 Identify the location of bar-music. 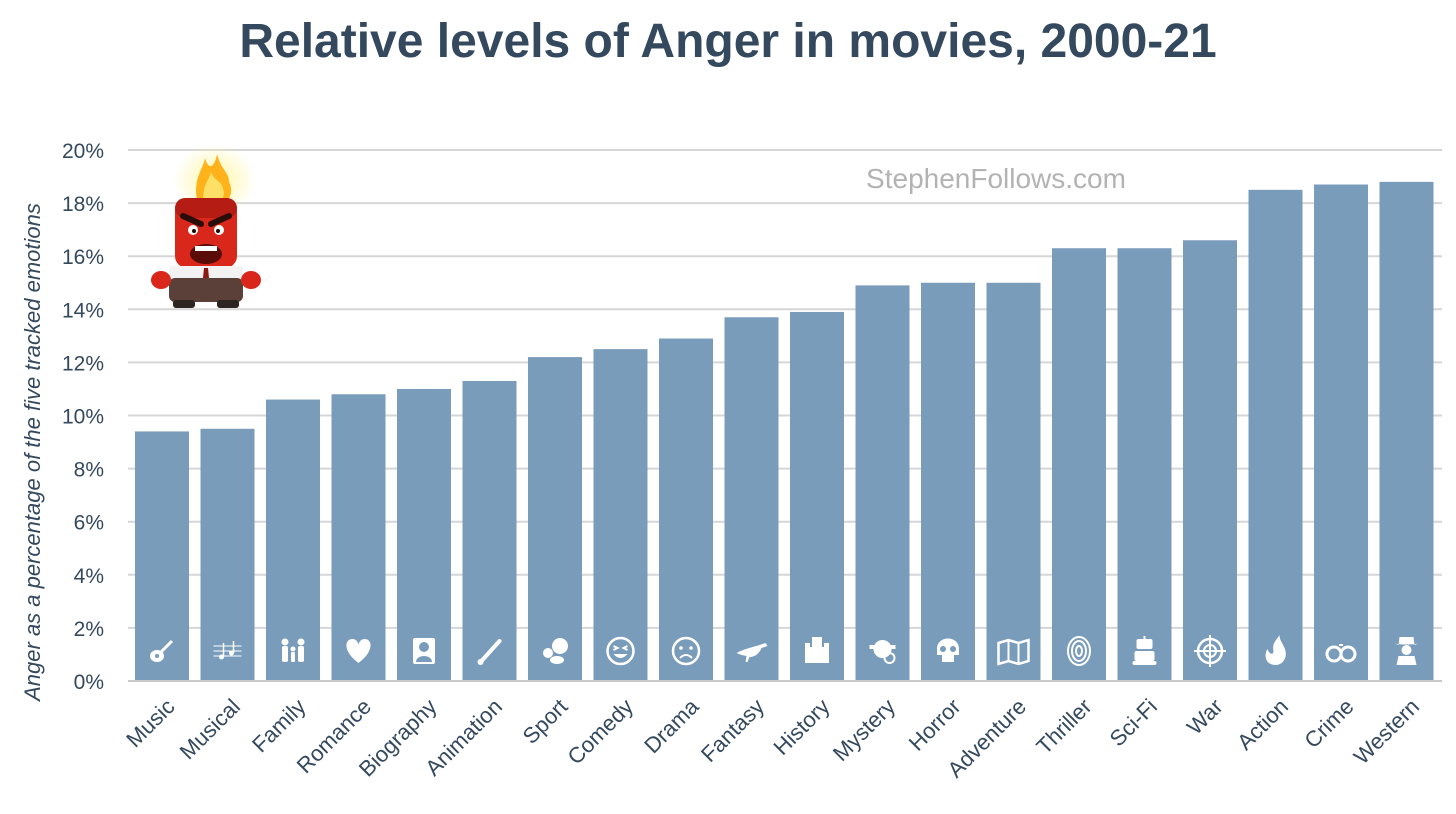
(162, 556).